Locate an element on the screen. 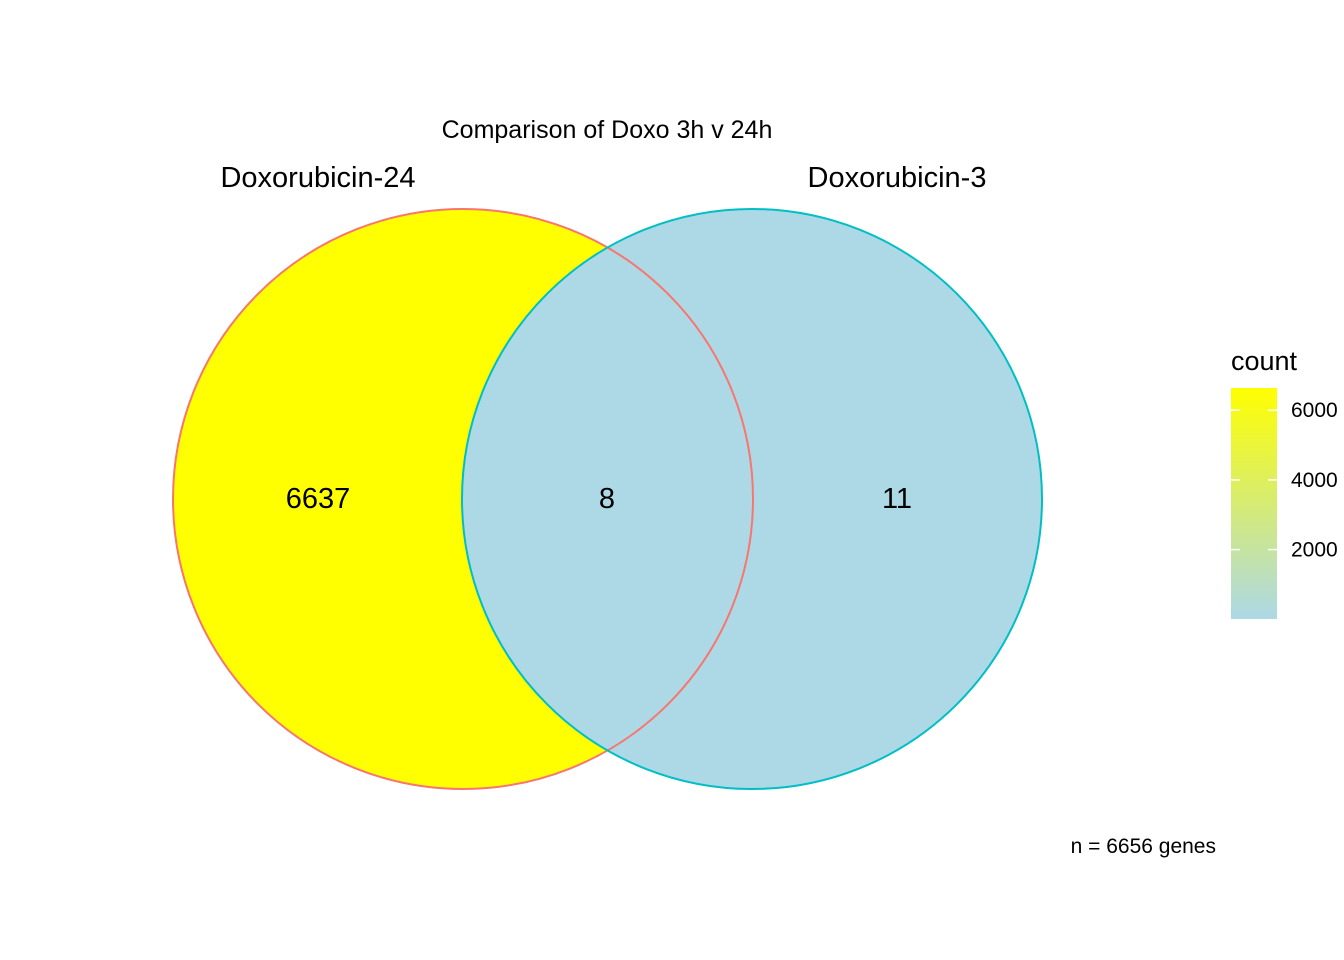 This screenshot has height=960, width=1344. legend-colorbar is located at coordinates (1254, 503).